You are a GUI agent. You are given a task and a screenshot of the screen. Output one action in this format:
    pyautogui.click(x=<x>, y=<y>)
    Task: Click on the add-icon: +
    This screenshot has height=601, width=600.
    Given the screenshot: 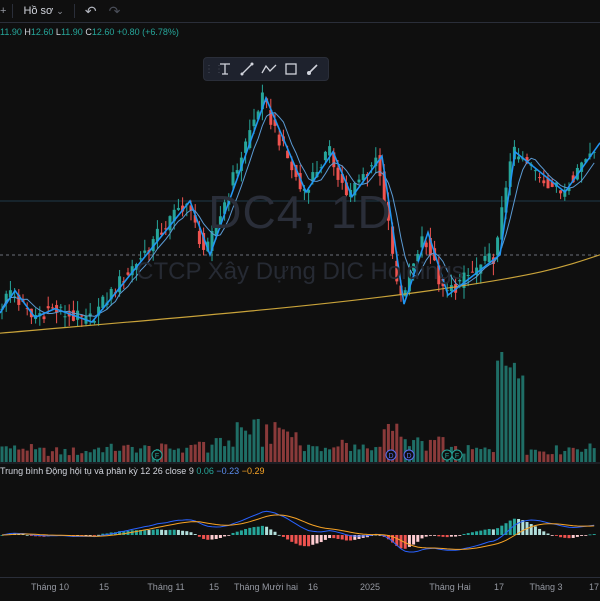 What is the action you would take?
    pyautogui.click(x=3, y=11)
    